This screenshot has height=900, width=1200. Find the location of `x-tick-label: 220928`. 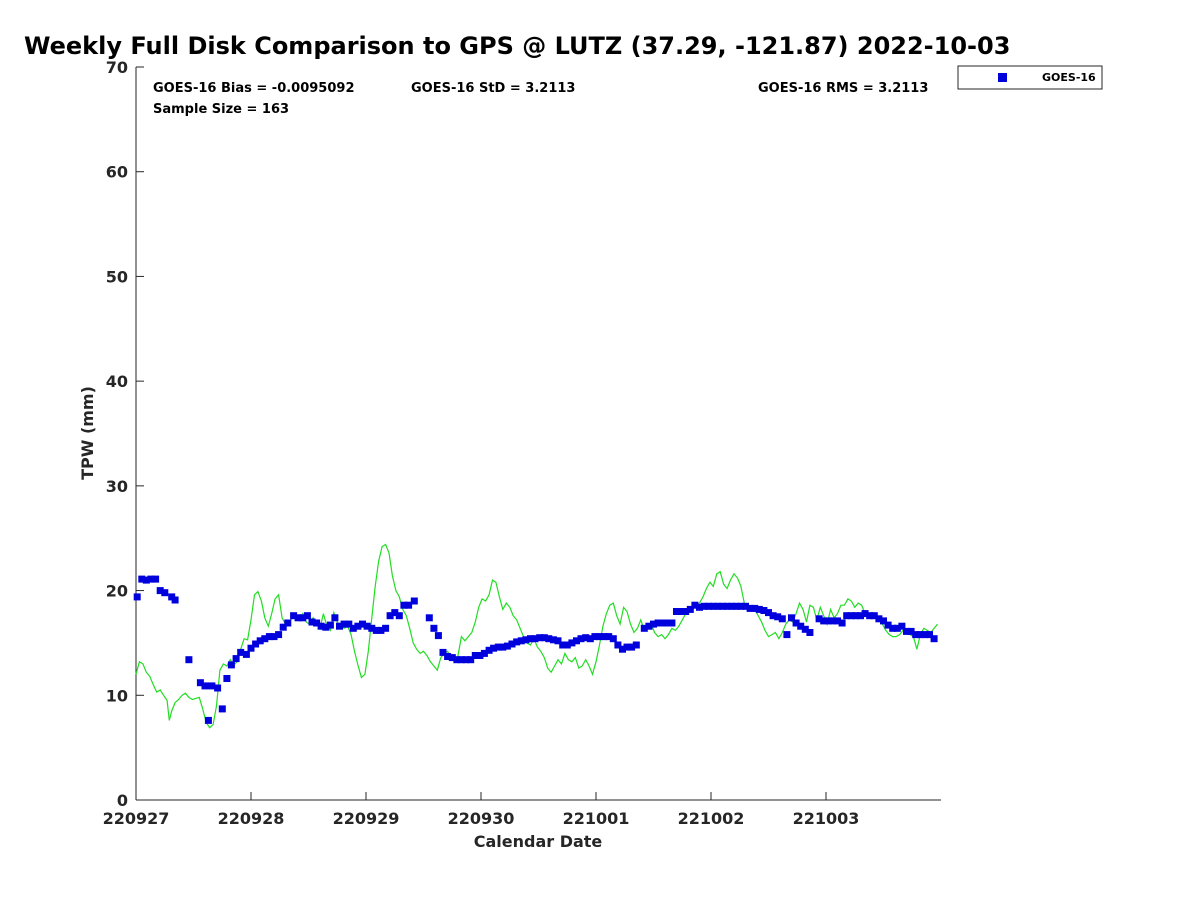

x-tick-label: 220928 is located at coordinates (251, 818).